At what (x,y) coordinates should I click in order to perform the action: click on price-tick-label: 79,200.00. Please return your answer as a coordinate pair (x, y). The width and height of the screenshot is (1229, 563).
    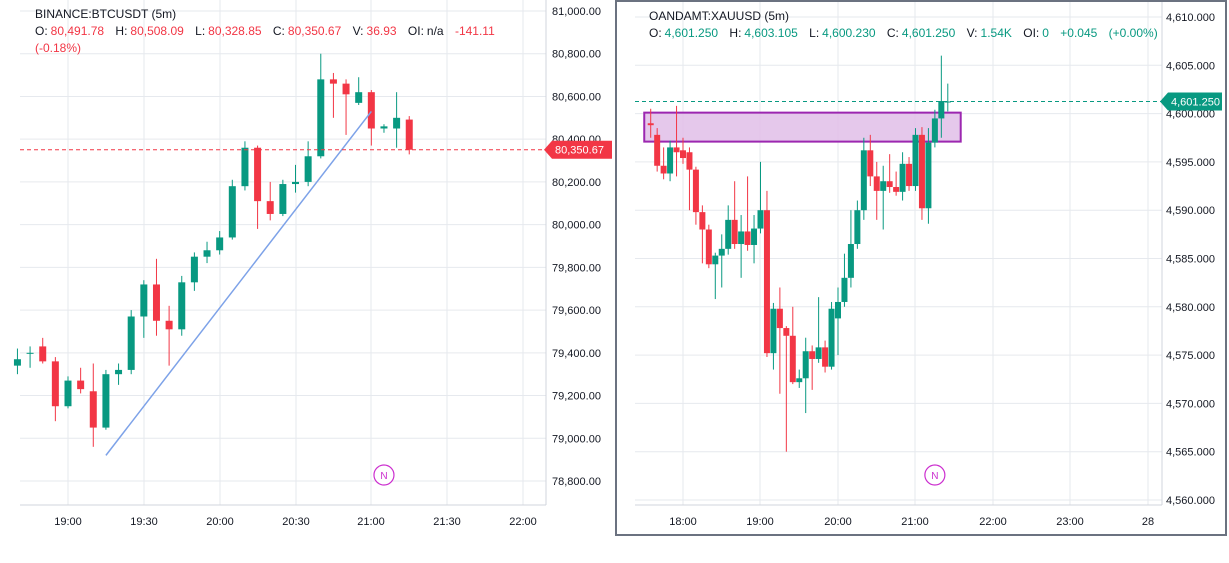
    Looking at the image, I should click on (576, 397).